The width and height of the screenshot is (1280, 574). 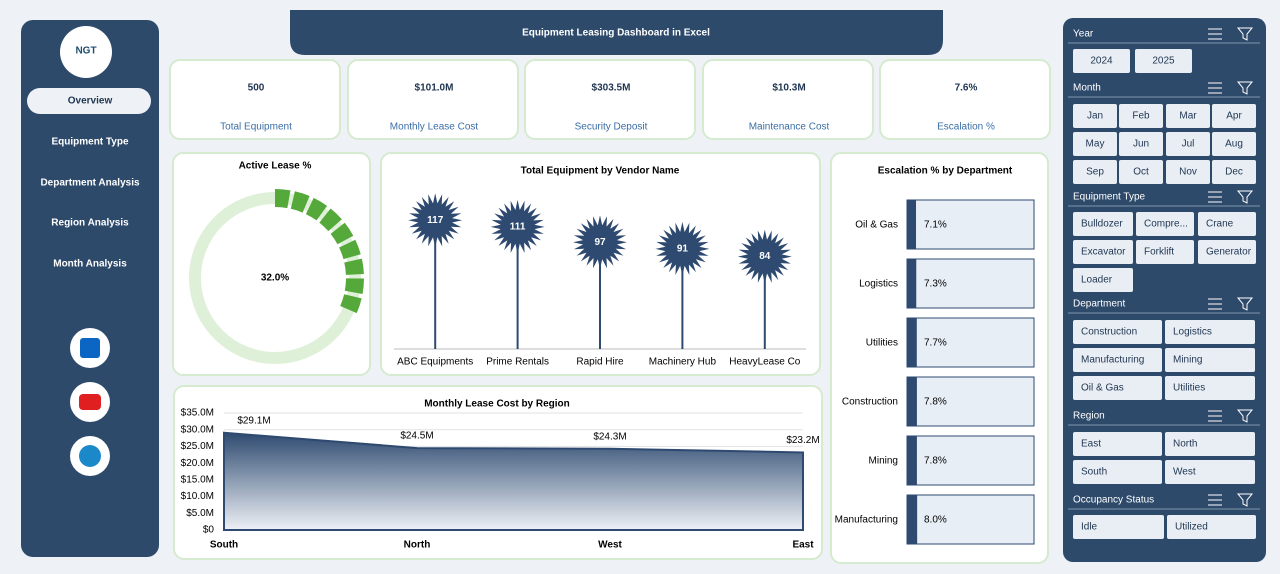 I want to click on nav-item: Equipment Type, so click(x=89, y=142).